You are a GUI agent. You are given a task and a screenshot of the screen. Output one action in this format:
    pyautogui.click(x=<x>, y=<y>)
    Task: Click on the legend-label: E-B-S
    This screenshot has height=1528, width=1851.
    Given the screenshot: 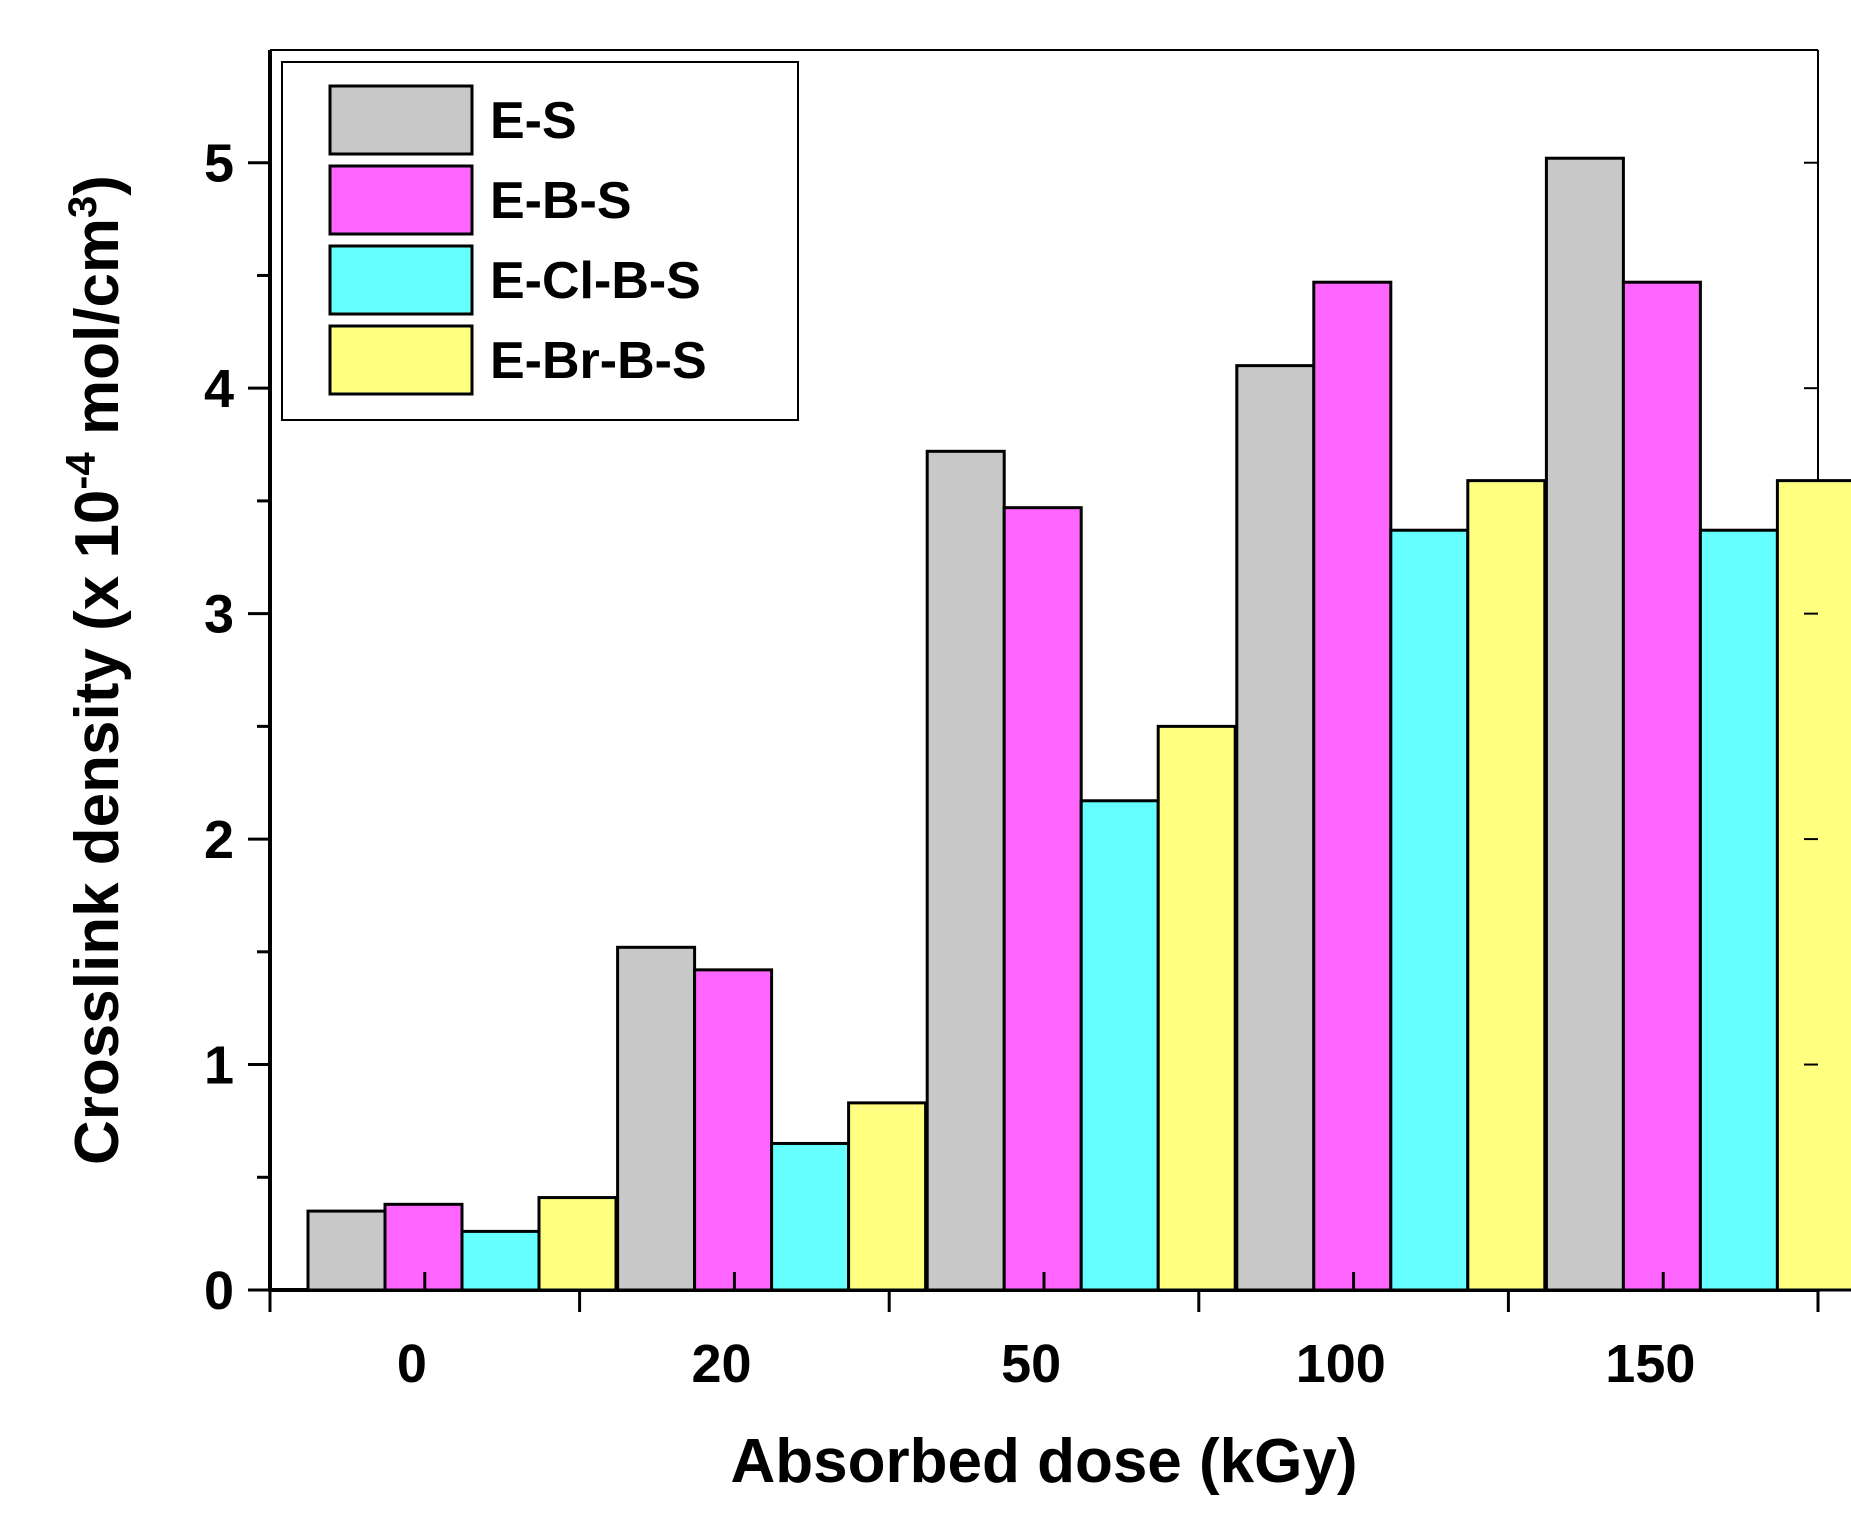 What is the action you would take?
    pyautogui.click(x=561, y=201)
    